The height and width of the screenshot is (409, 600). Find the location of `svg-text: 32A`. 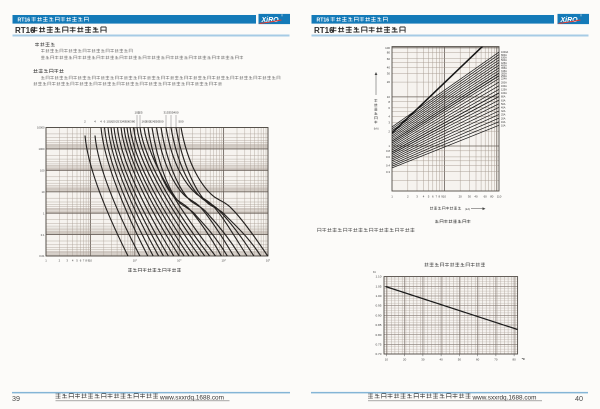

svg-text: 32A is located at coordinates (503, 111).